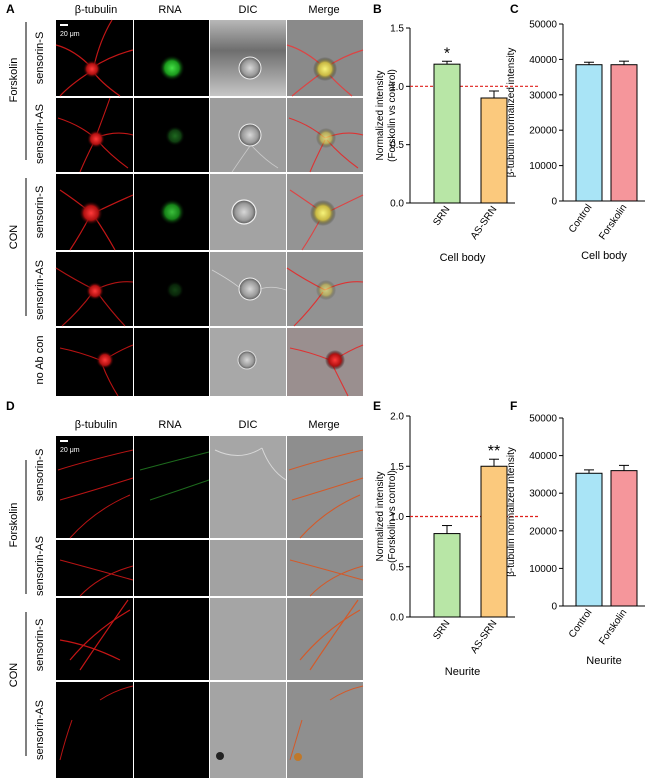 This screenshot has height=782, width=645. I want to click on significance-marker: *, so click(447, 53).